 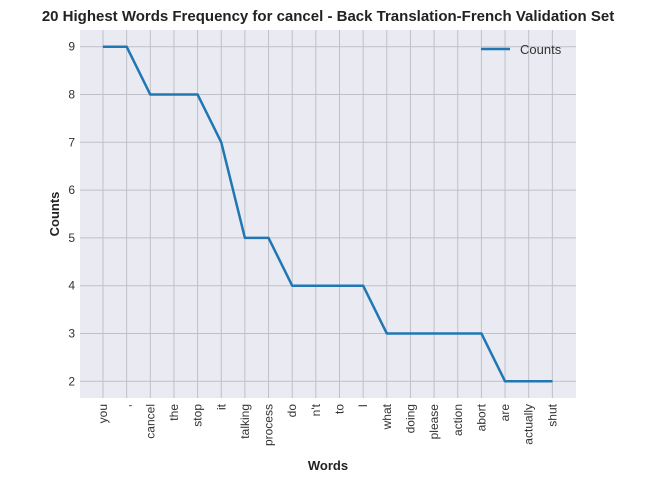 I want to click on x-tick-label: are, so click(x=505, y=413).